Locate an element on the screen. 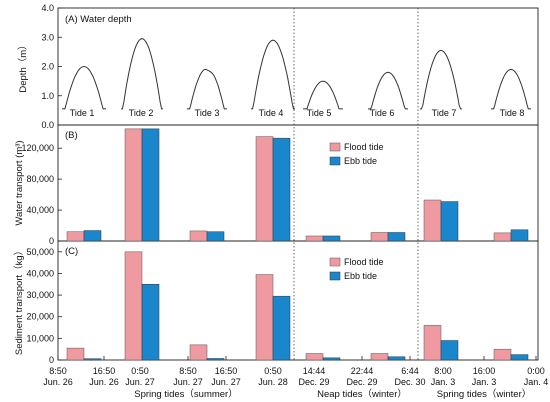  x-time-label: 22:44 is located at coordinates (362, 371).